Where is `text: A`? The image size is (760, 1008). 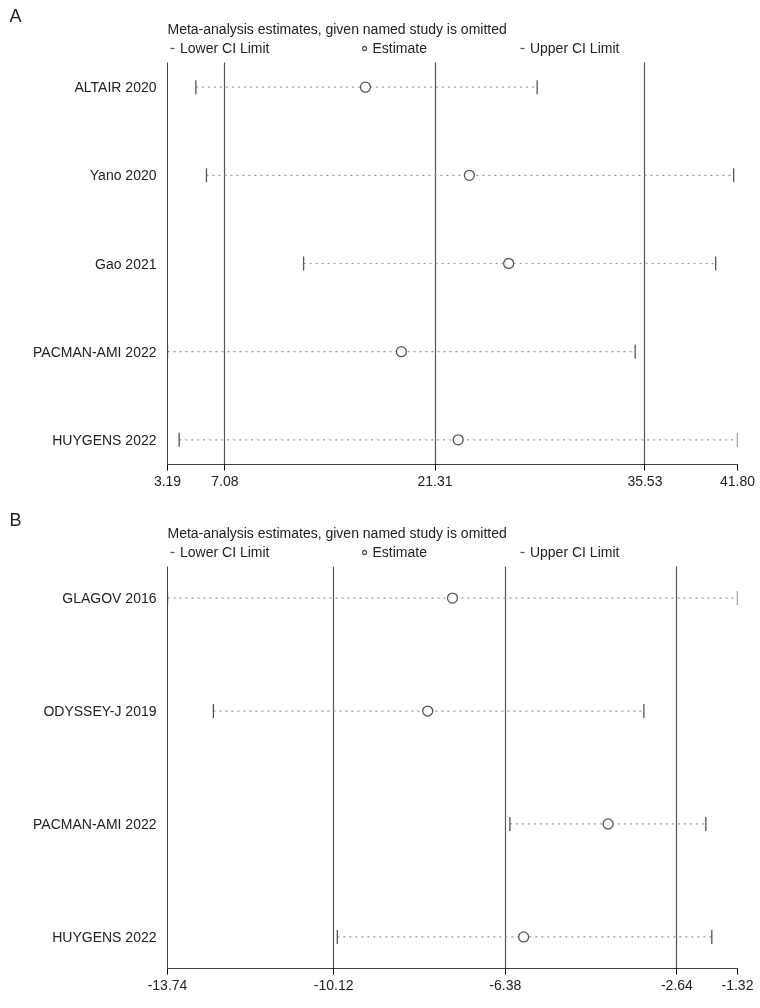 text: A is located at coordinates (15, 15).